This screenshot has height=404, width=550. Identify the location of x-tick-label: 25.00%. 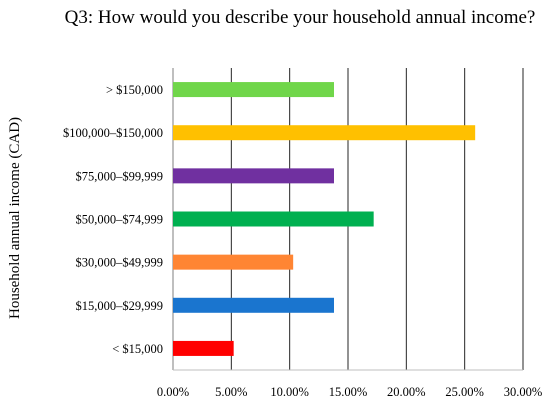
(464, 392).